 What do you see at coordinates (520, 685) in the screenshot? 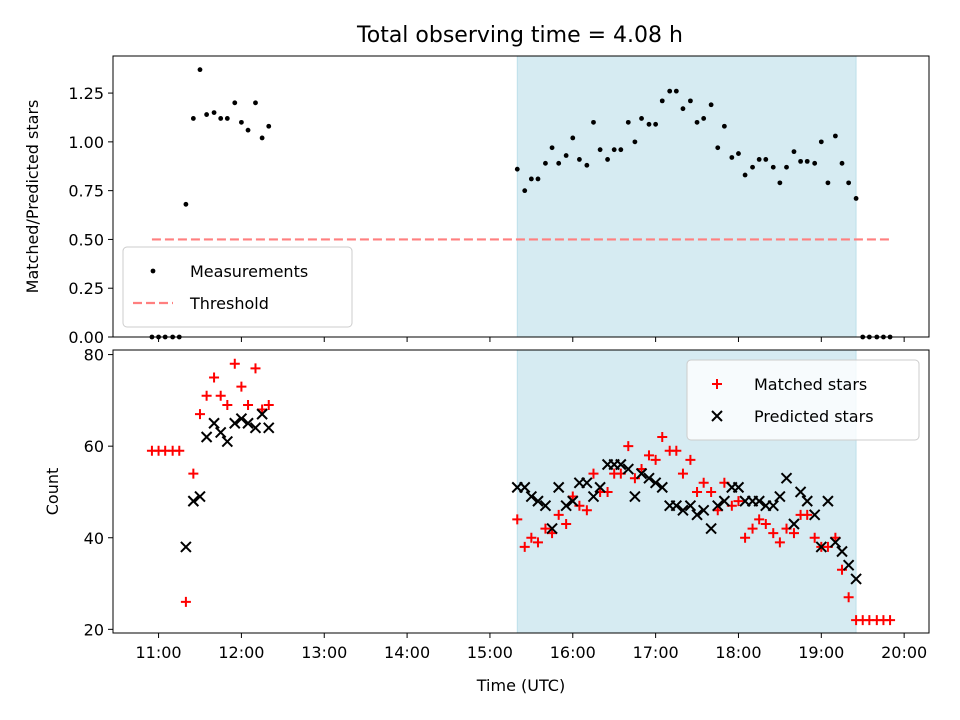
I see `x-axis-label: Time (UTC)` at bounding box center [520, 685].